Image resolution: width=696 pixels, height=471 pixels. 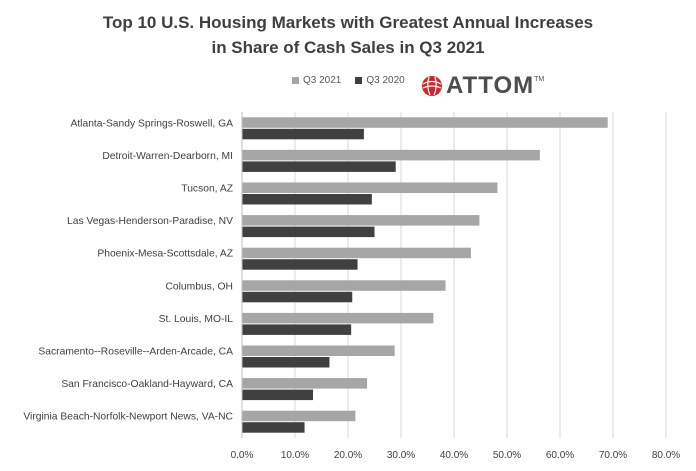 I want to click on y-category-label-8: San Francisco-Oakland-Hayward, CA, so click(x=147, y=384).